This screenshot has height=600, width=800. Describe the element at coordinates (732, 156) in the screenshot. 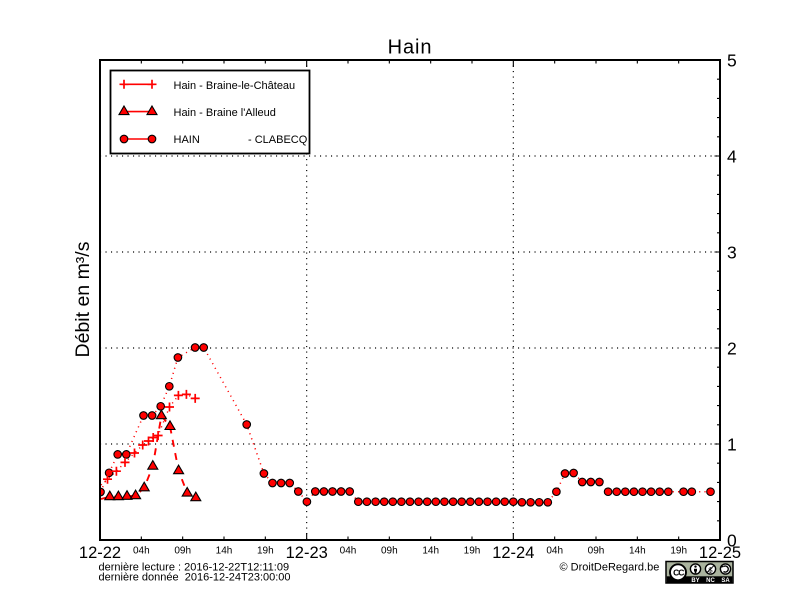

I see `svg-text: 4` at that location.